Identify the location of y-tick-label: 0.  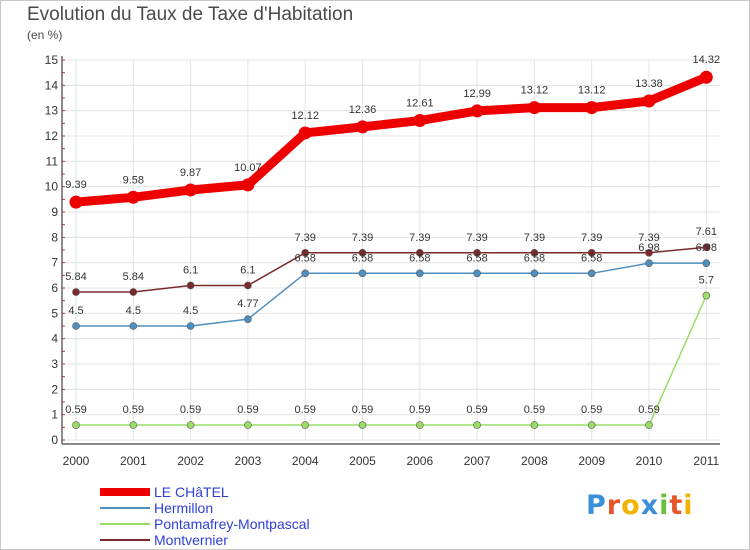
(54, 440).